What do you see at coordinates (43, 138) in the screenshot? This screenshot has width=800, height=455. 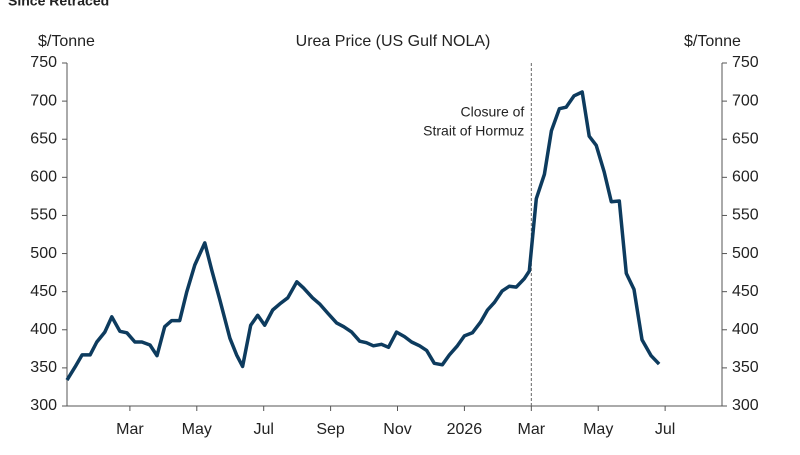 I see `y-tick-label: 650` at bounding box center [43, 138].